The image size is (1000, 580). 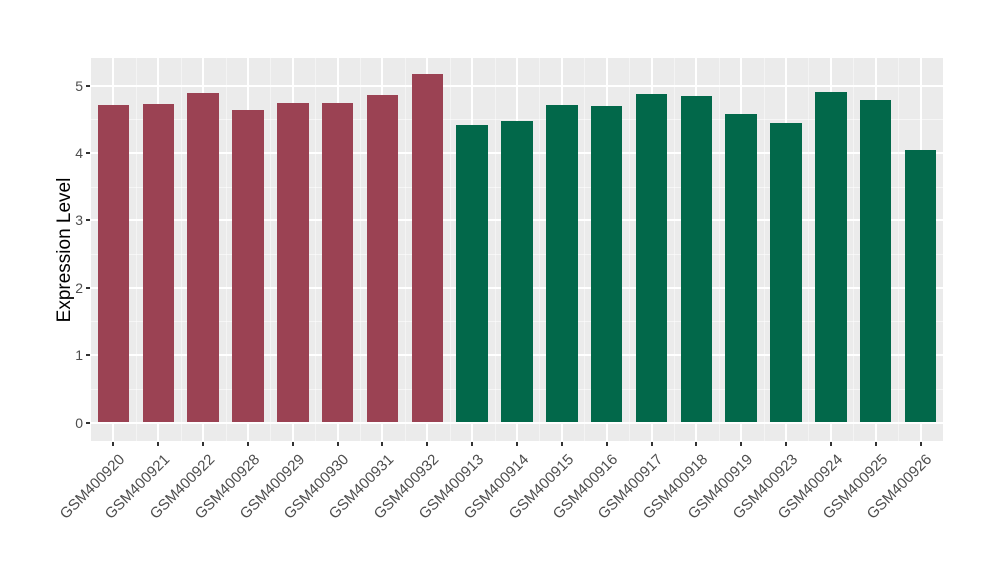 I want to click on bar-GSM400914, so click(x=517, y=272).